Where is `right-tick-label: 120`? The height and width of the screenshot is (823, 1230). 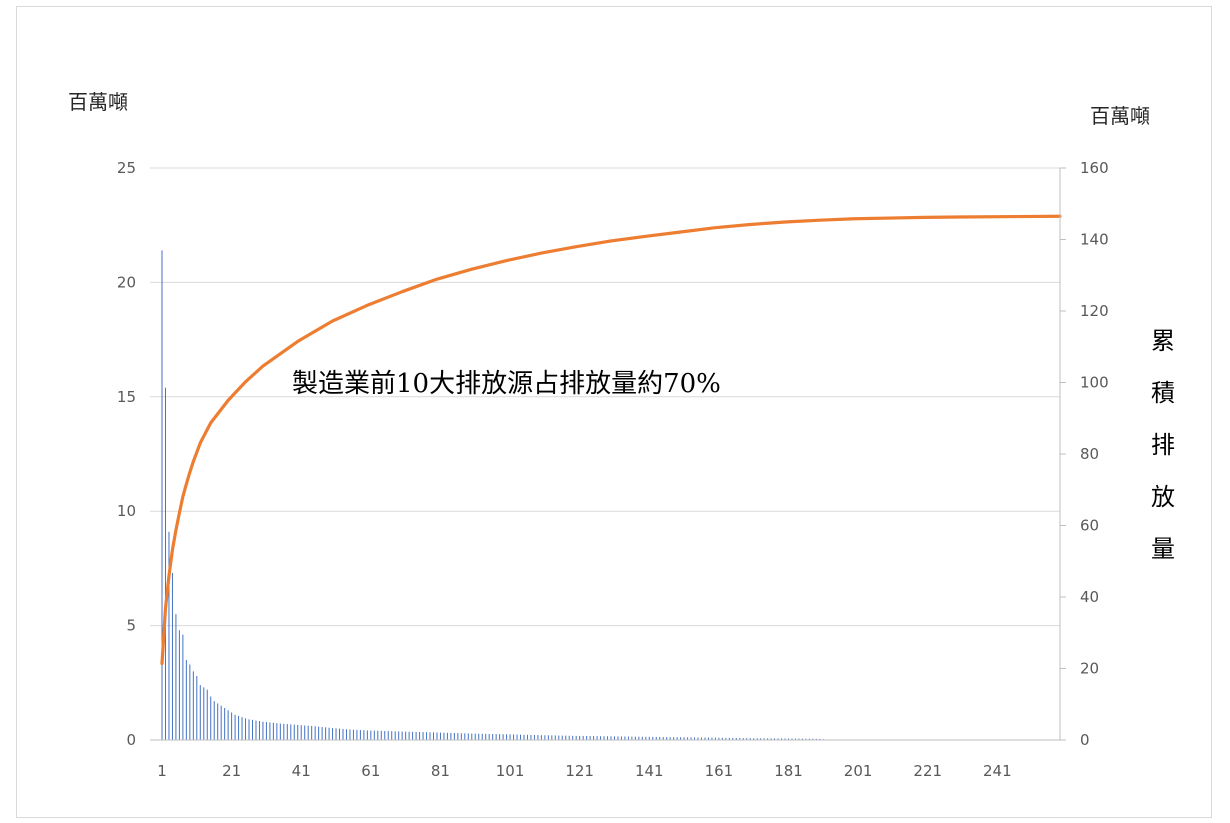 right-tick-label: 120 is located at coordinates (1094, 311).